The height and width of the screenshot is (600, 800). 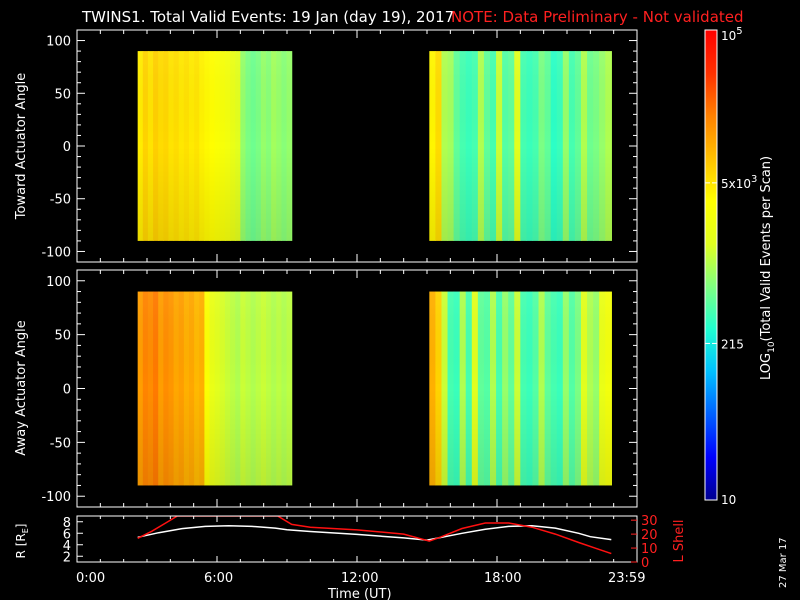 I want to click on line-ytick-left-label-0: 8, so click(x=67, y=523).